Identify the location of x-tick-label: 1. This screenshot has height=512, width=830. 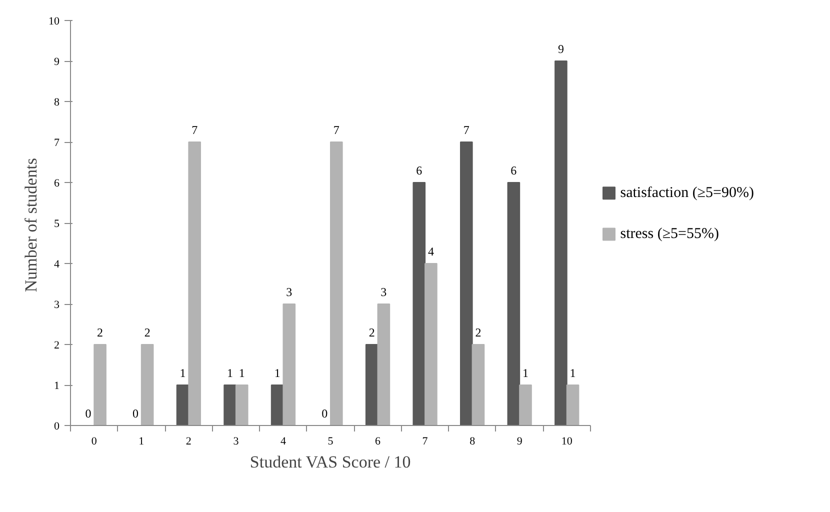
(141, 442).